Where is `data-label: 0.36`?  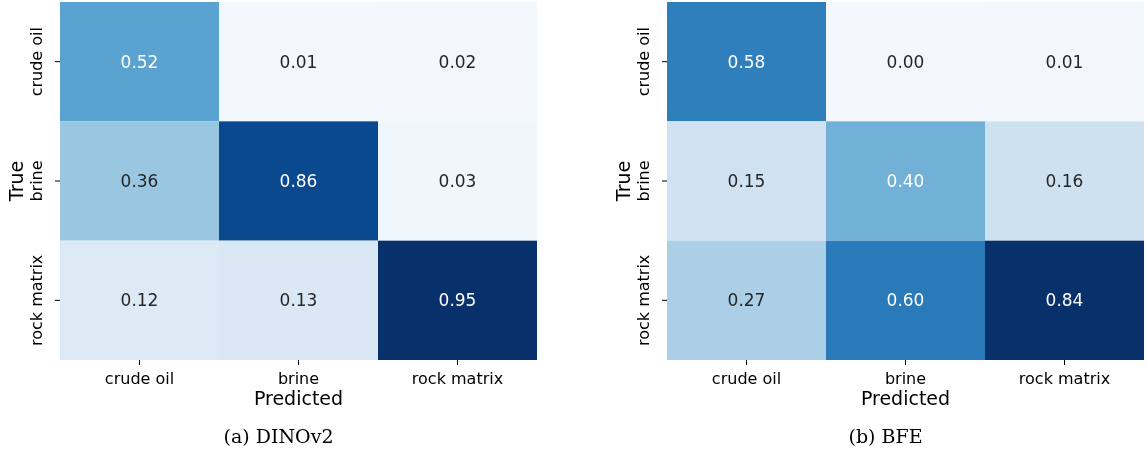
data-label: 0.36 is located at coordinates (139, 180).